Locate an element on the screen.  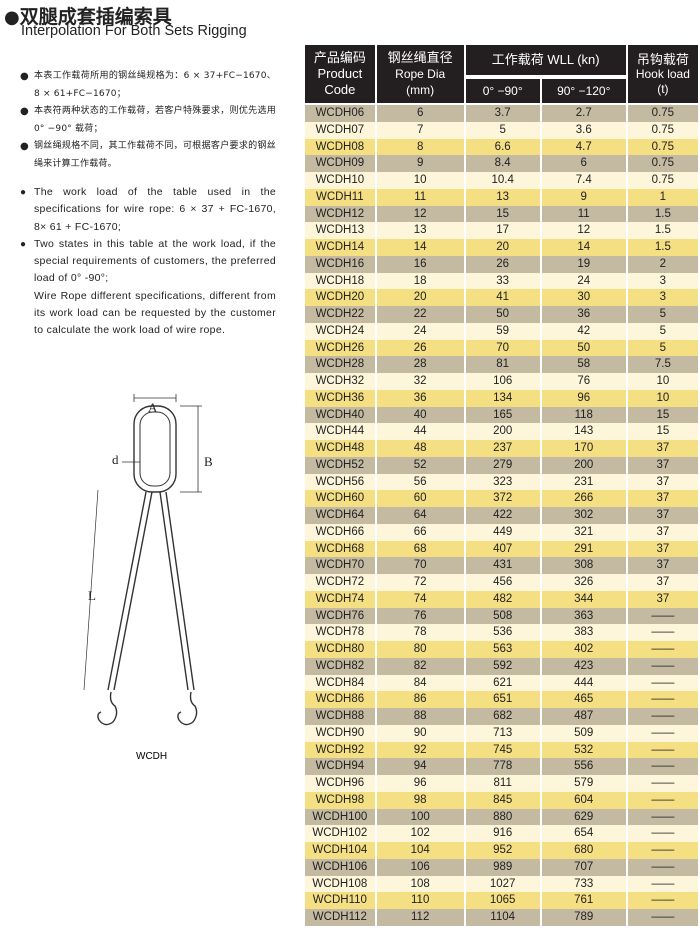
table-row: WCDH16 16 26 19 2 is located at coordinates (501, 264).